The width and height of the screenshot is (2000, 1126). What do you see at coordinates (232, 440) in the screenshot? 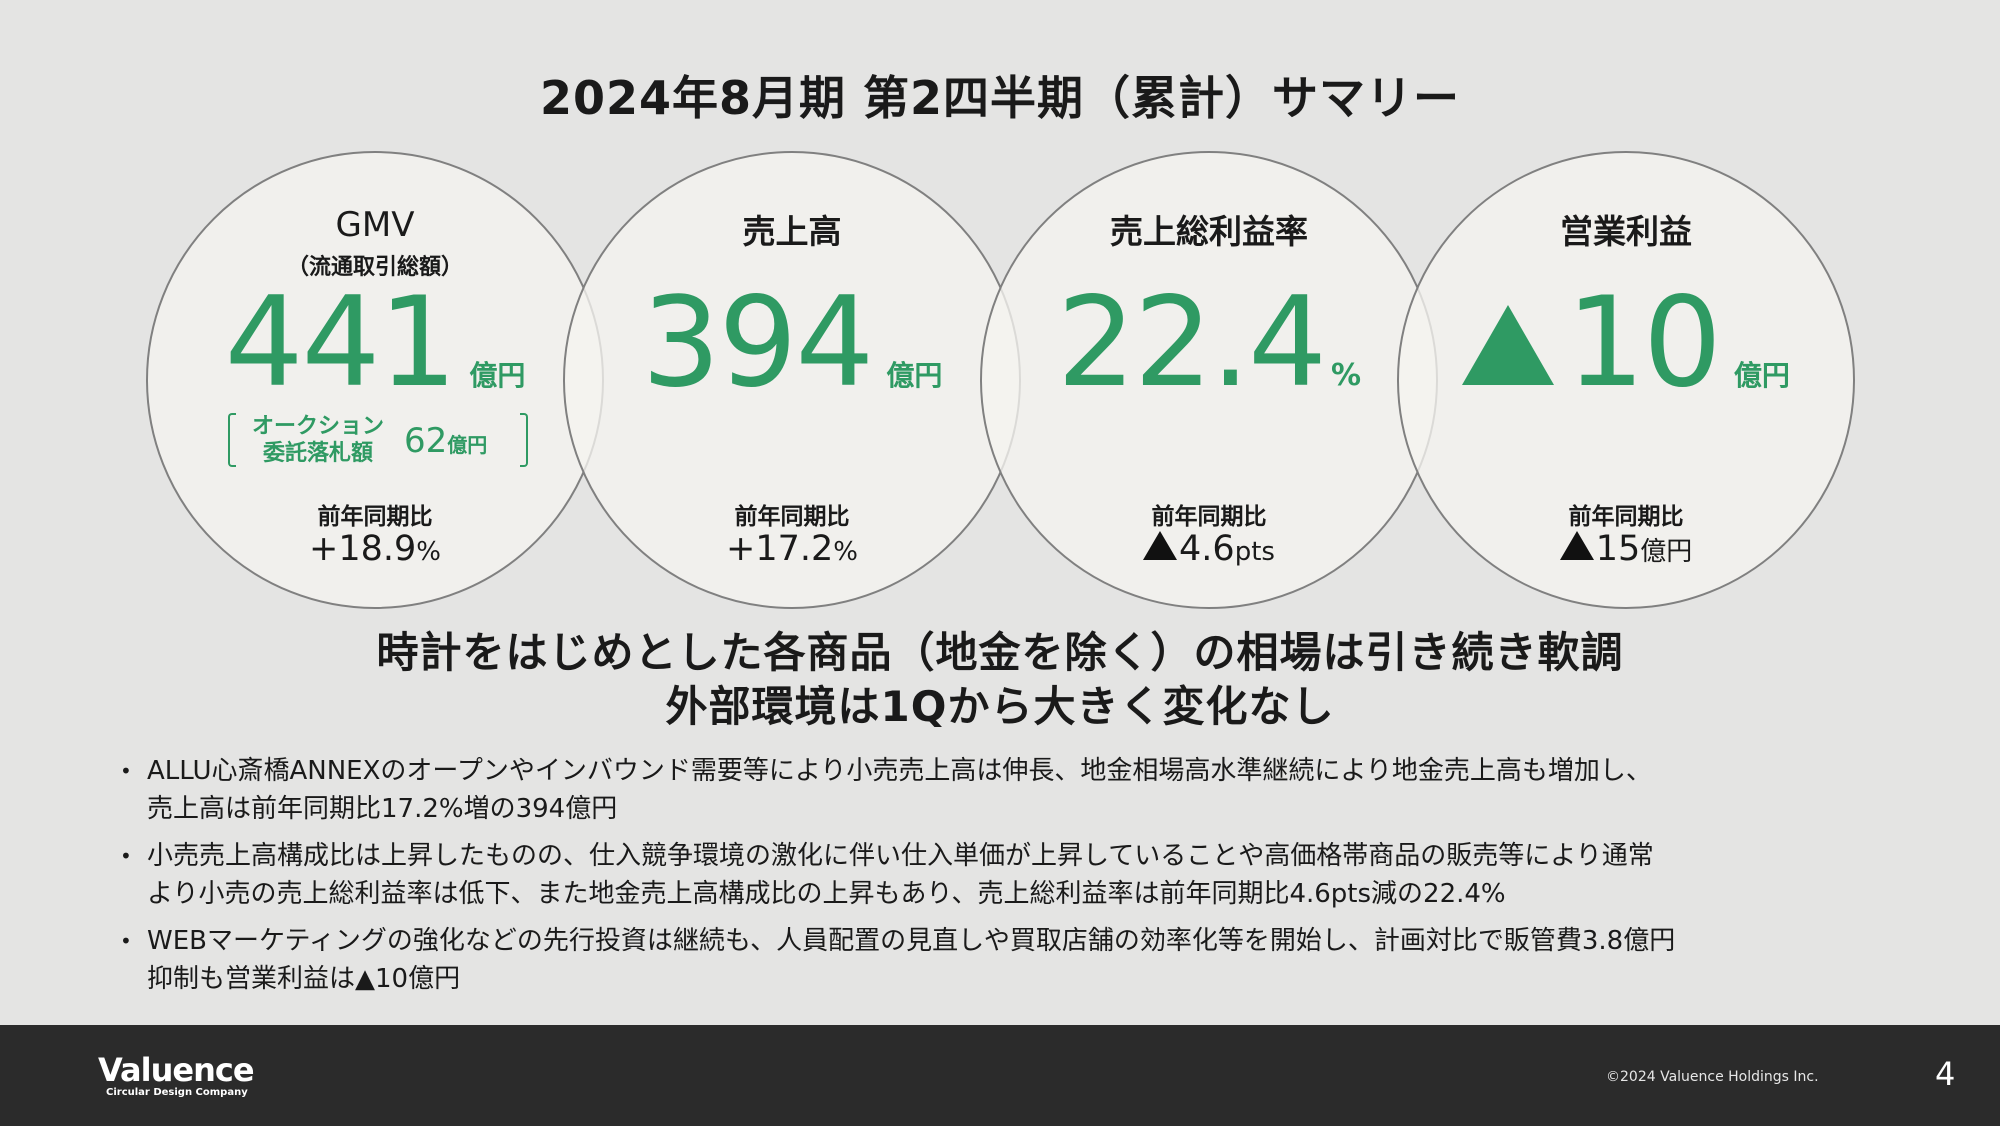
I see `left-bracket` at bounding box center [232, 440].